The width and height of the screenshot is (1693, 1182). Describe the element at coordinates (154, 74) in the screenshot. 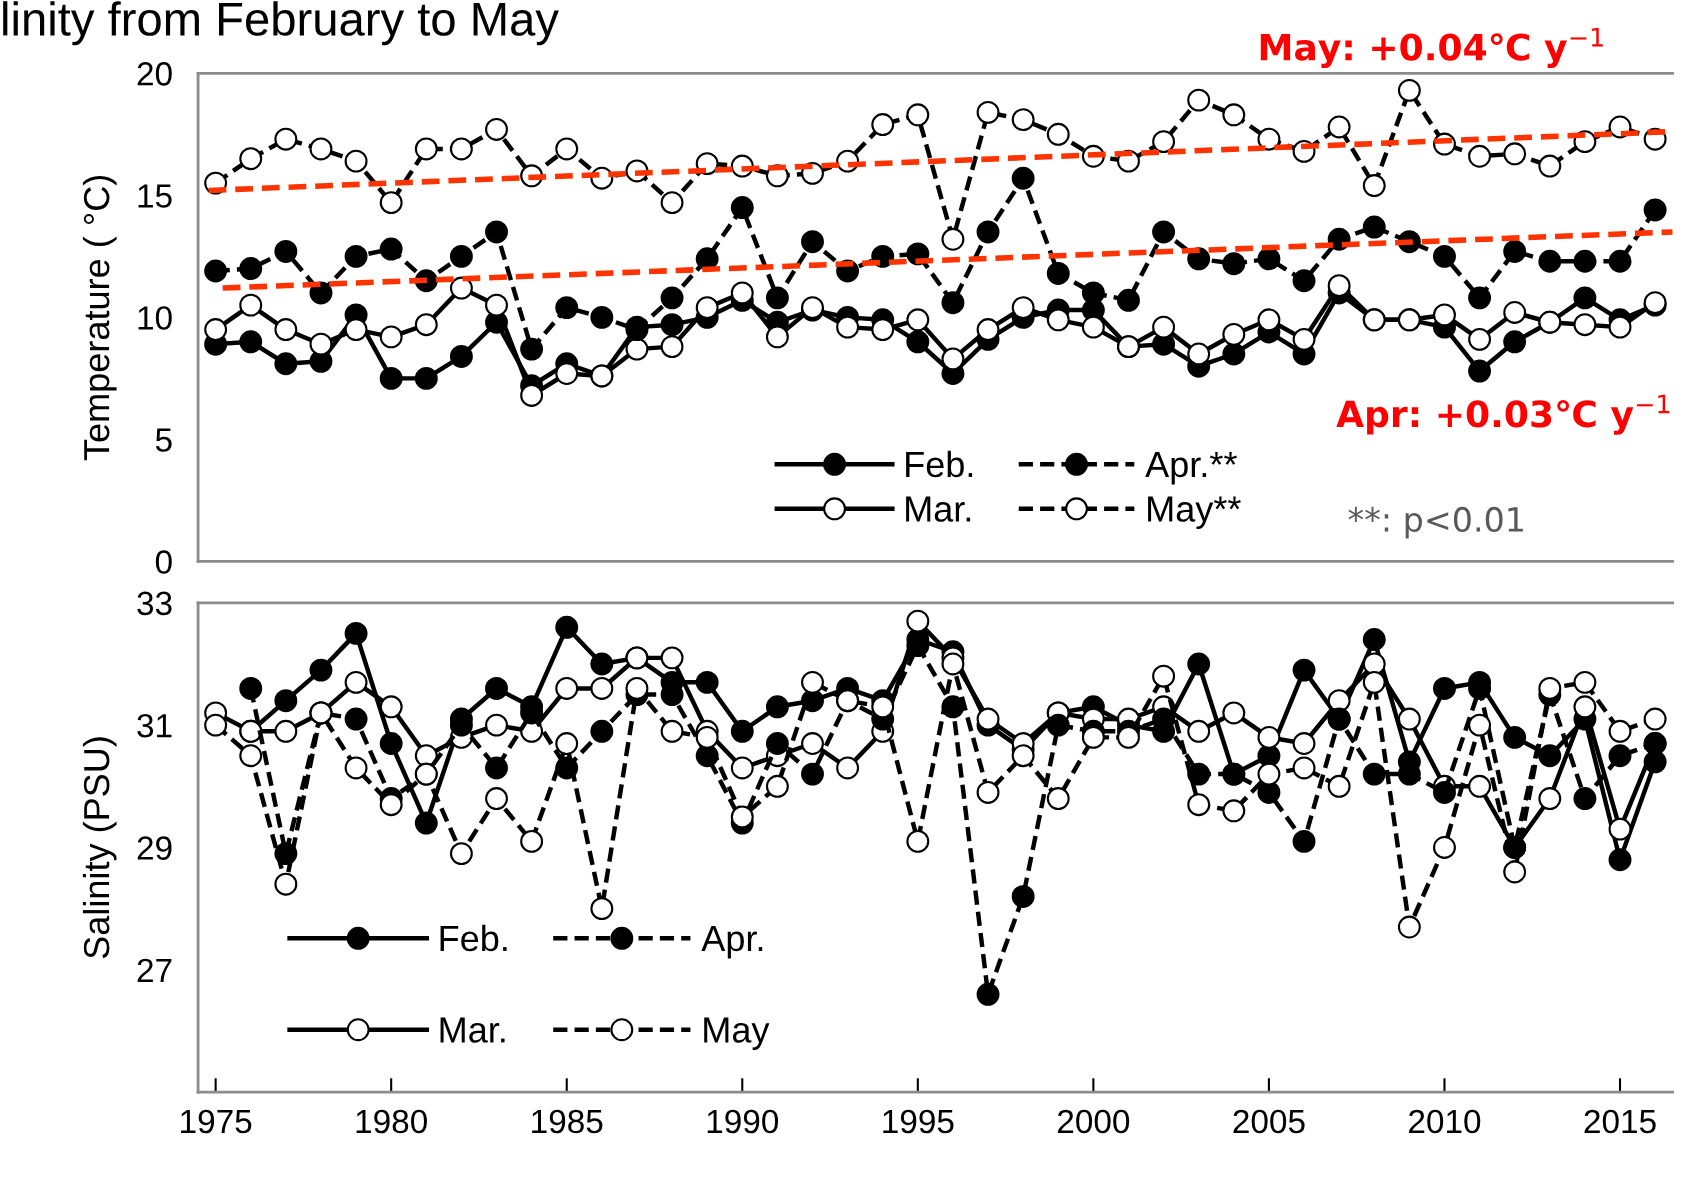

I see `y-tick-label: 20` at that location.